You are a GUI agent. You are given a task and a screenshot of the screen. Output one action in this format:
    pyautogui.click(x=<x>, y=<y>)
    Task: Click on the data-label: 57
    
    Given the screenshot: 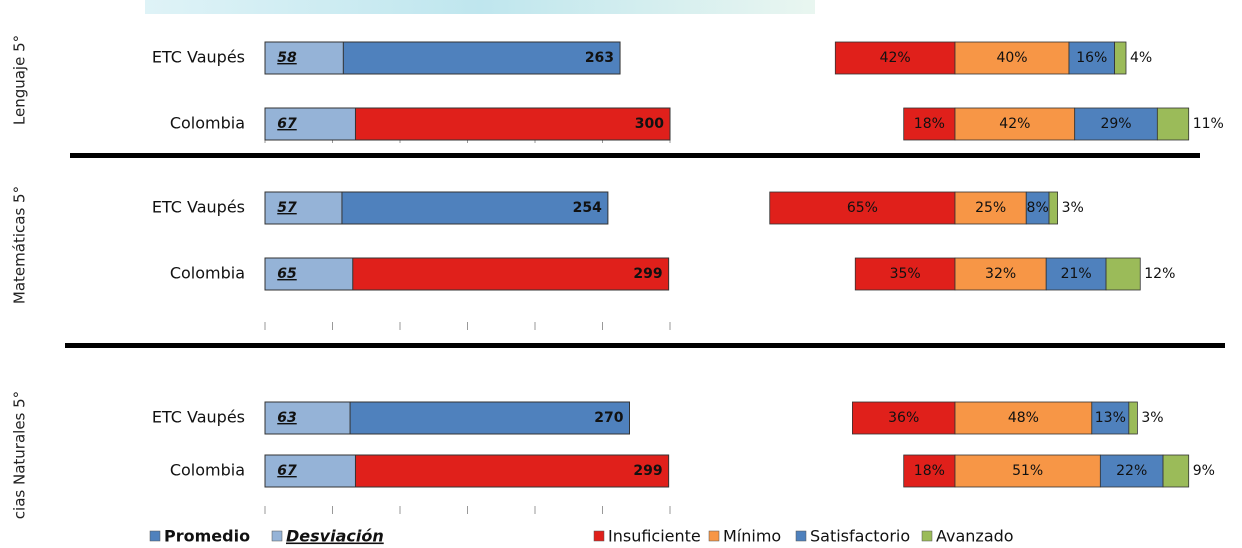 What is the action you would take?
    pyautogui.click(x=287, y=208)
    